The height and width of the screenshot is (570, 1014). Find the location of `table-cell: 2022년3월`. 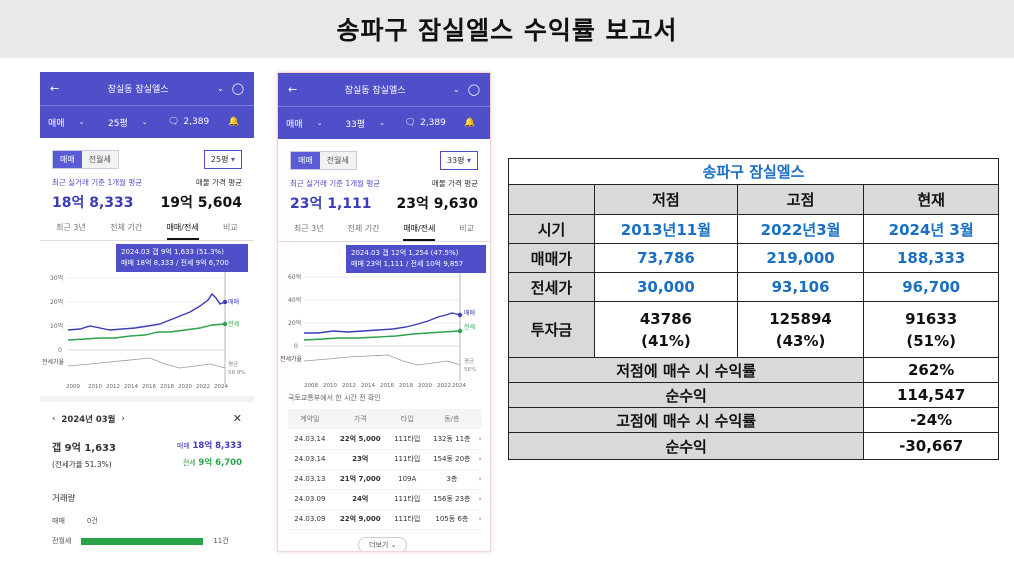

table-cell: 2022년3월 is located at coordinates (800, 229).